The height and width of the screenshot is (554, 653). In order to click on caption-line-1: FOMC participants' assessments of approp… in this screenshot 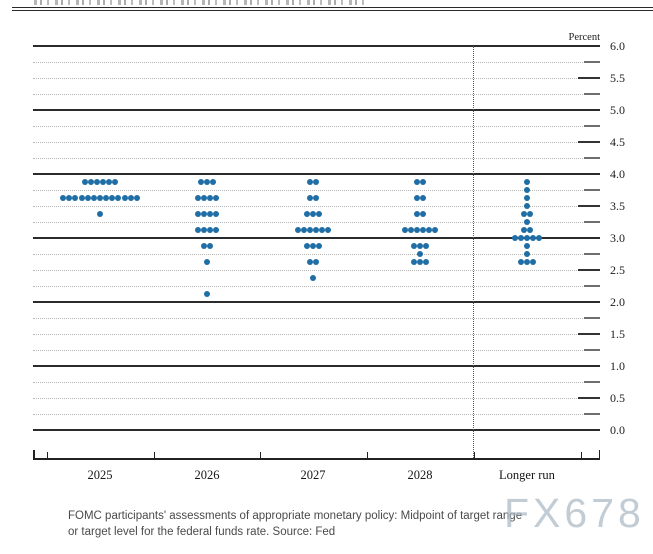, I will do `click(295, 516)`.